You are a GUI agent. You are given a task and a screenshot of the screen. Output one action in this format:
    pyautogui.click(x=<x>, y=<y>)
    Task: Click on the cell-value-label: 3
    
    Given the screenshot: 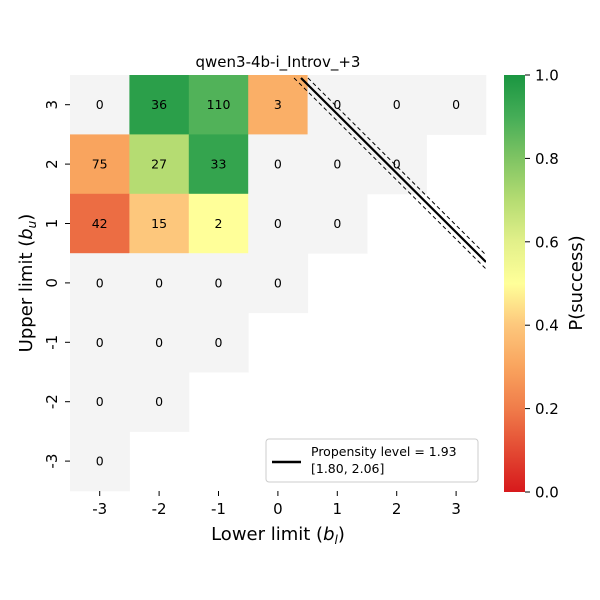 What is the action you would take?
    pyautogui.click(x=278, y=104)
    